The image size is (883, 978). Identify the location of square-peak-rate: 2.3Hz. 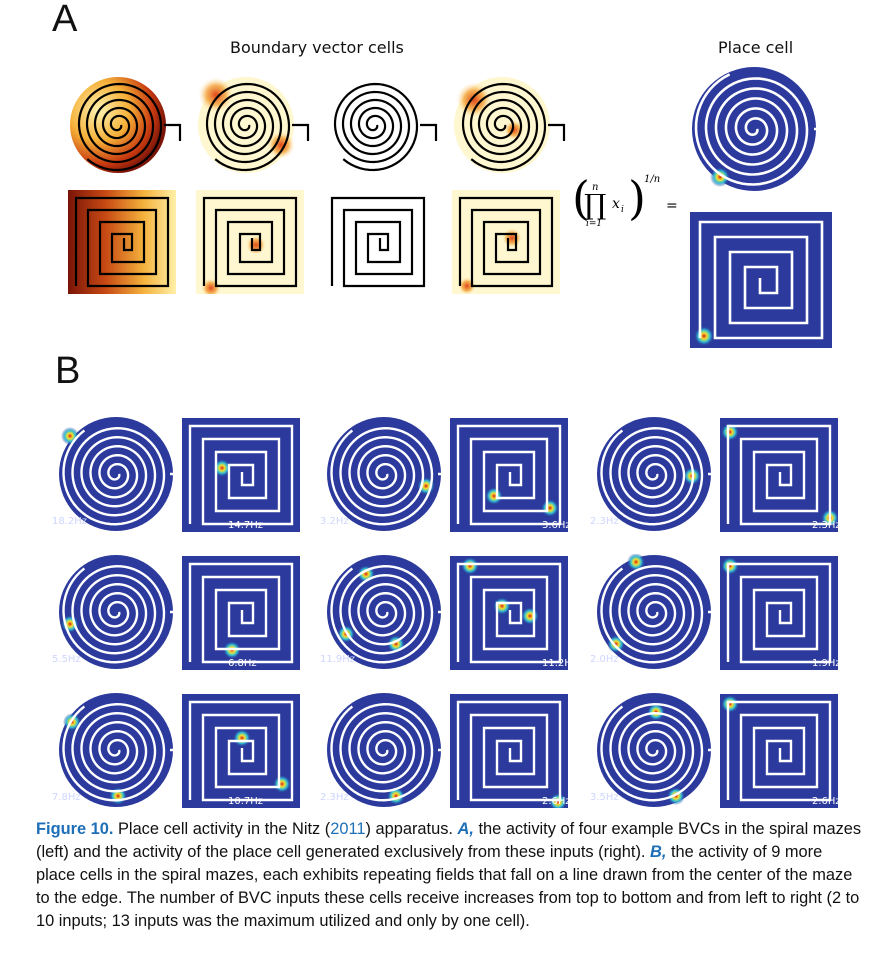
(826, 525).